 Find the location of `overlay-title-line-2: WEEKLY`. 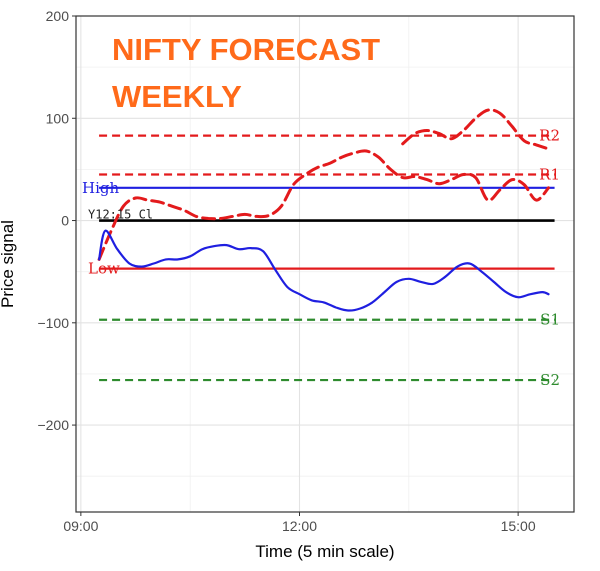

overlay-title-line-2: WEEKLY is located at coordinates (177, 96).